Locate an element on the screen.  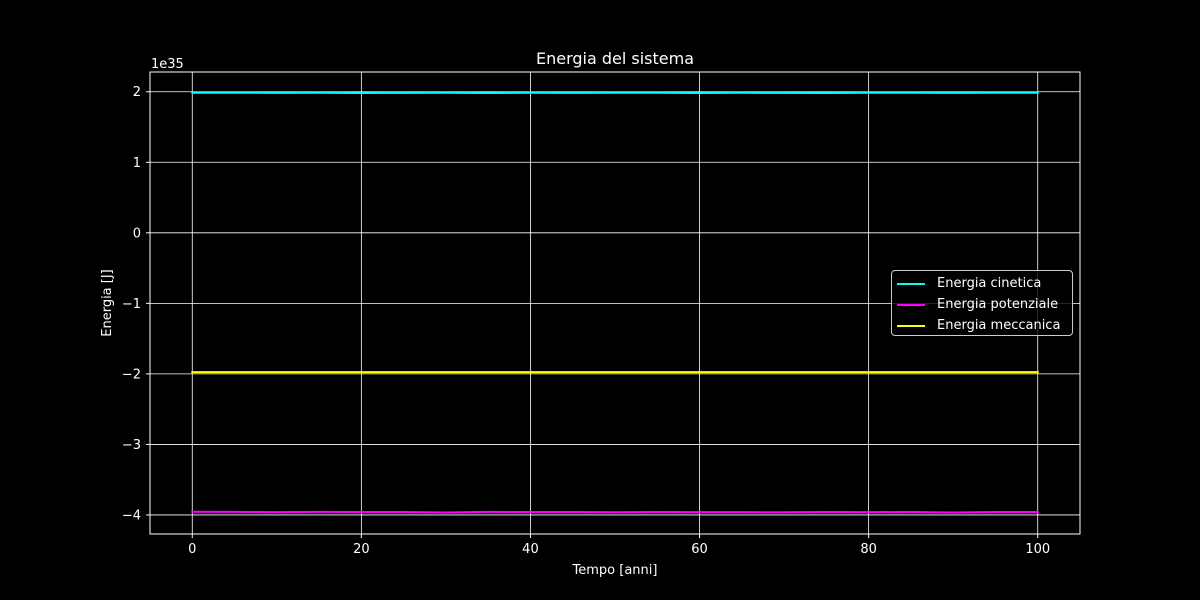
x-axis-label: Tempo [anni] is located at coordinates (615, 570).